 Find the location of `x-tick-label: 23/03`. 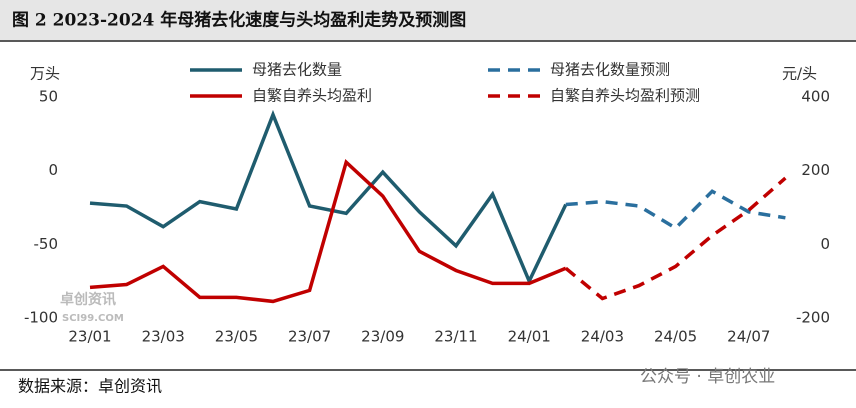

x-tick-label: 23/03 is located at coordinates (163, 337).